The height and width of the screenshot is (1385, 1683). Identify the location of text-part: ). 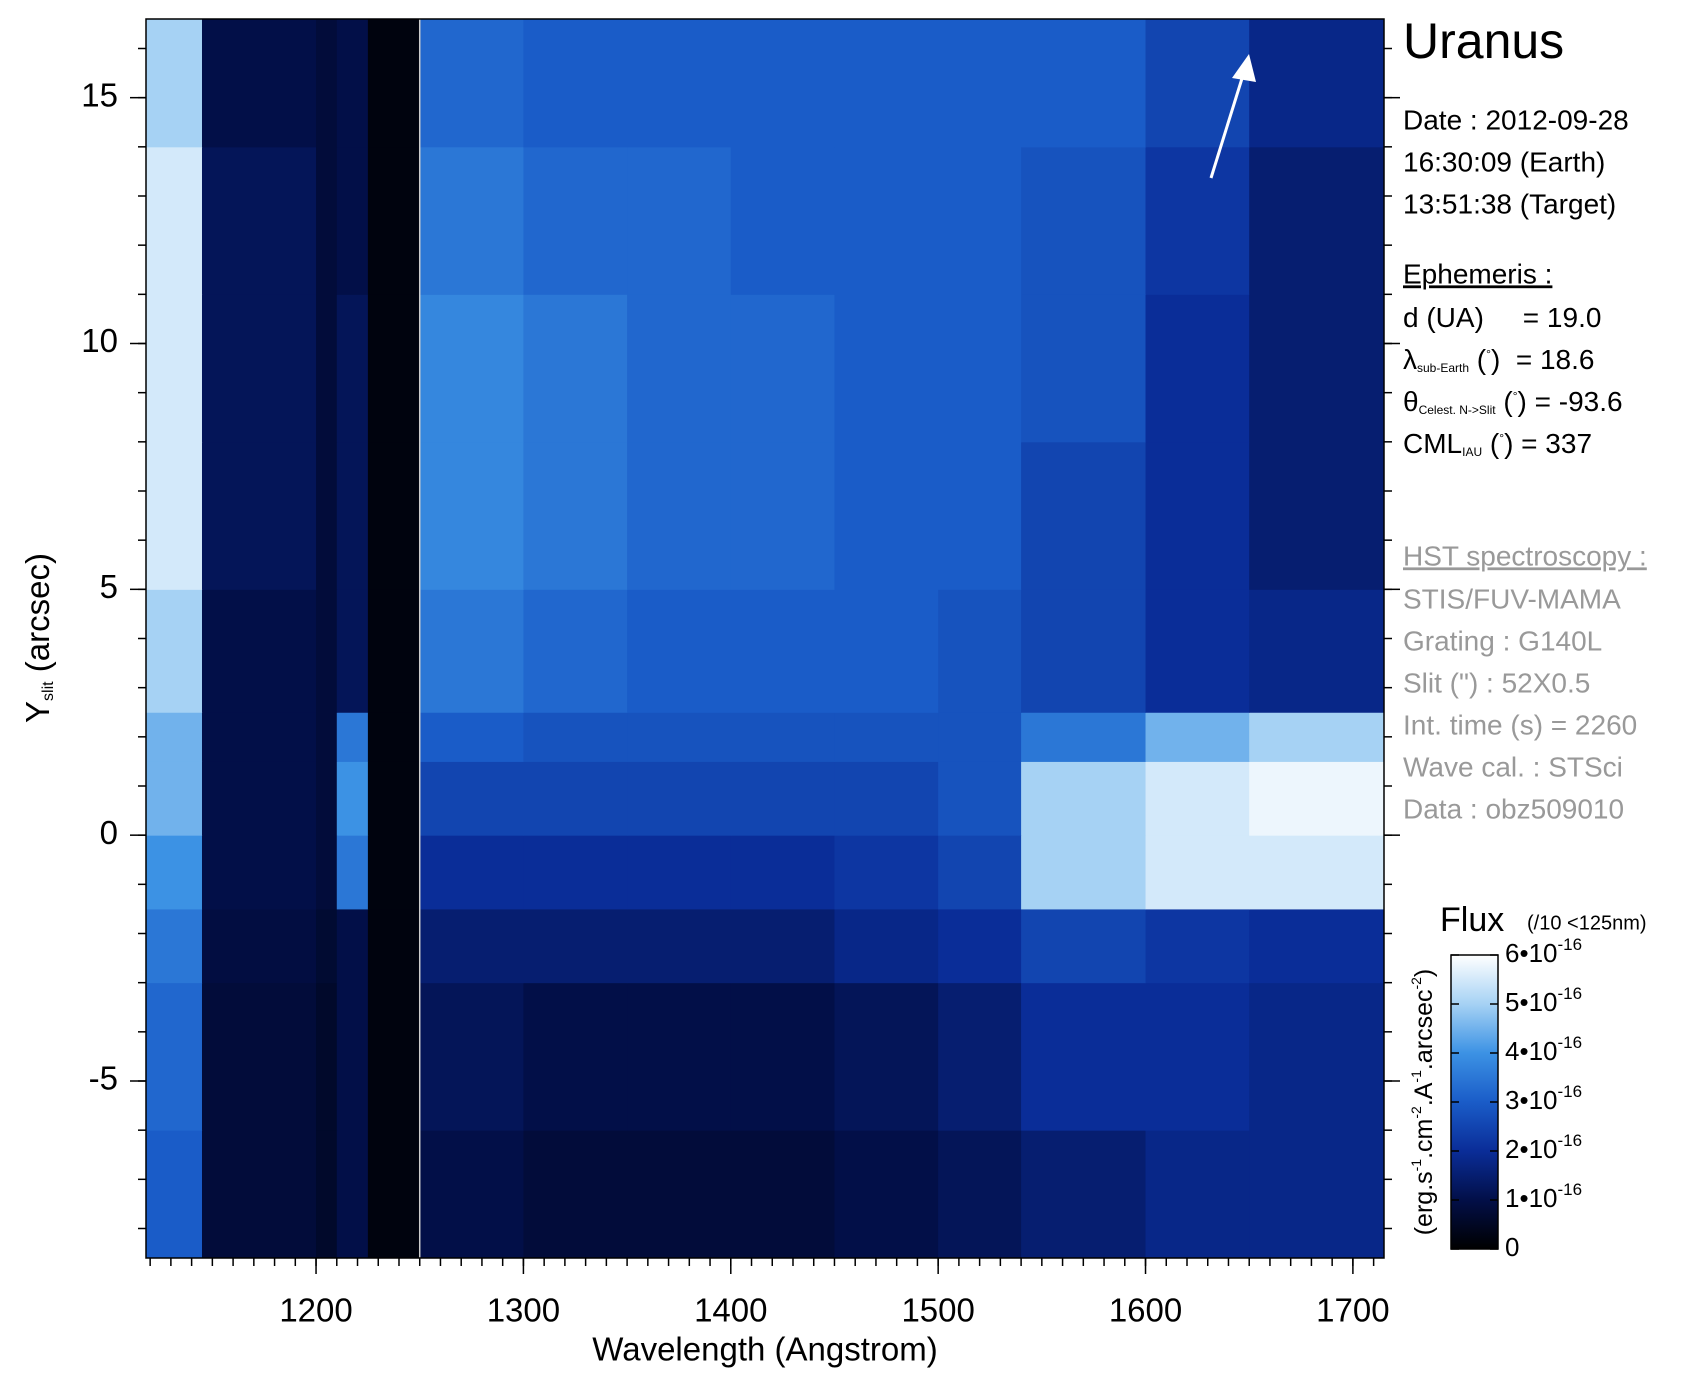
(1424, 973).